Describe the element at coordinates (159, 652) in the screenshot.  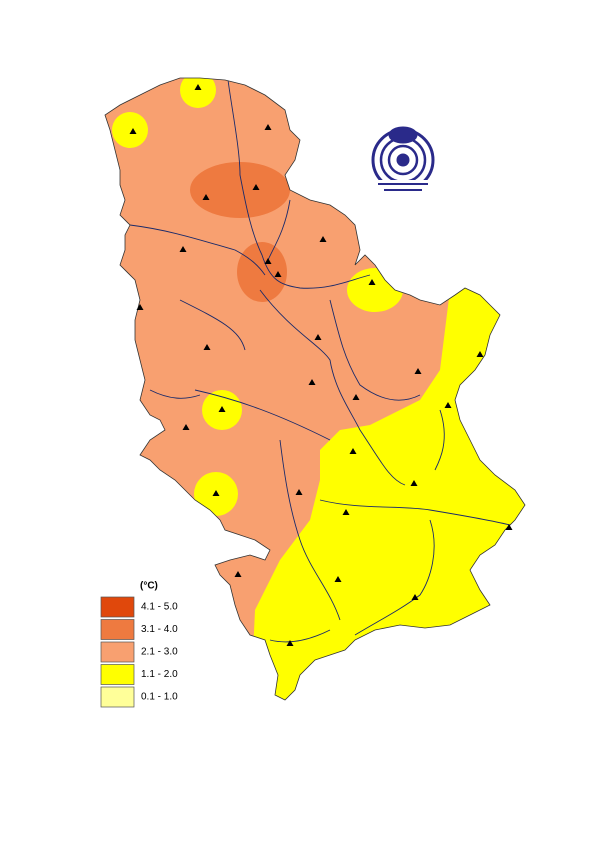
I see `legend-label: 2.1 - 3.0` at that location.